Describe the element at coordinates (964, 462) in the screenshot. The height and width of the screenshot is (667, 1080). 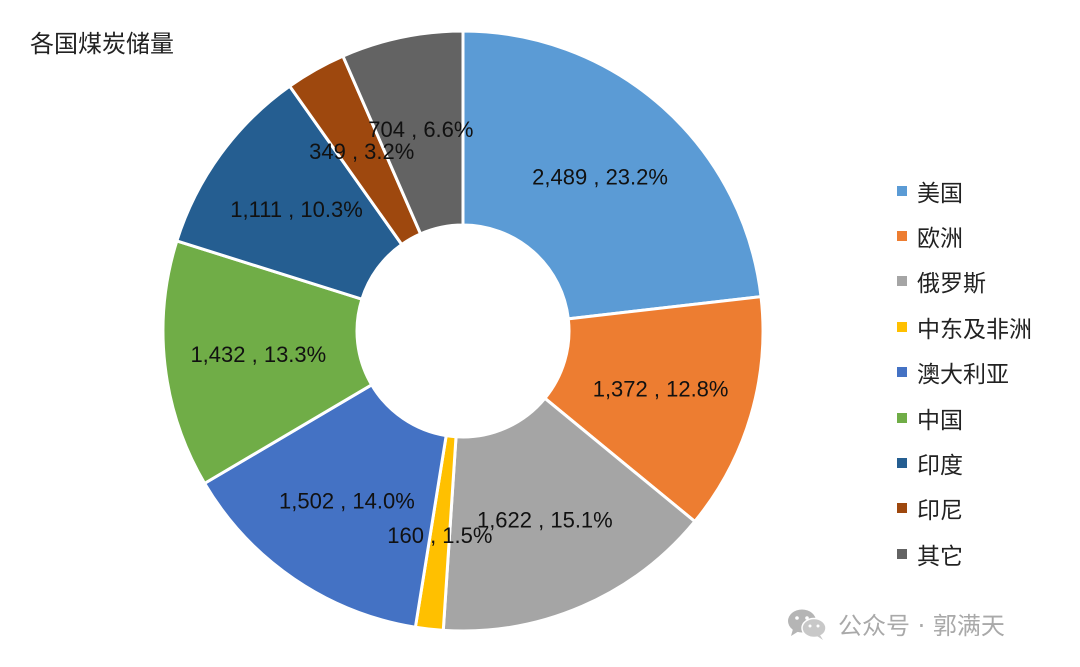
I see `legend-item-6: 印度` at that location.